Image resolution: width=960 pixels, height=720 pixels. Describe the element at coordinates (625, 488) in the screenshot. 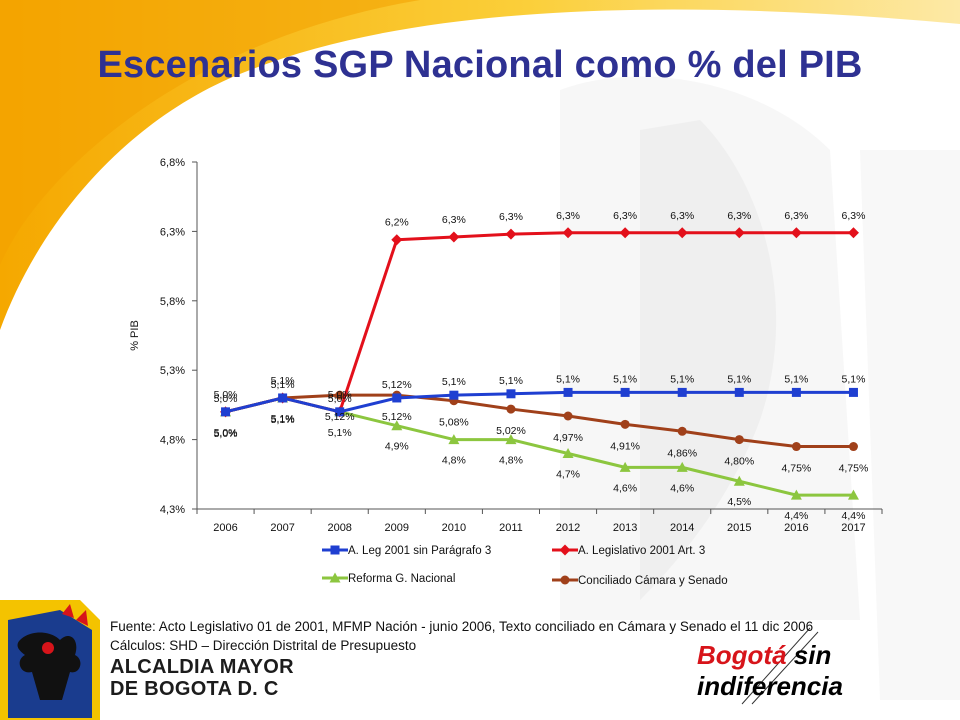

I see `data-label: 4,6%` at that location.